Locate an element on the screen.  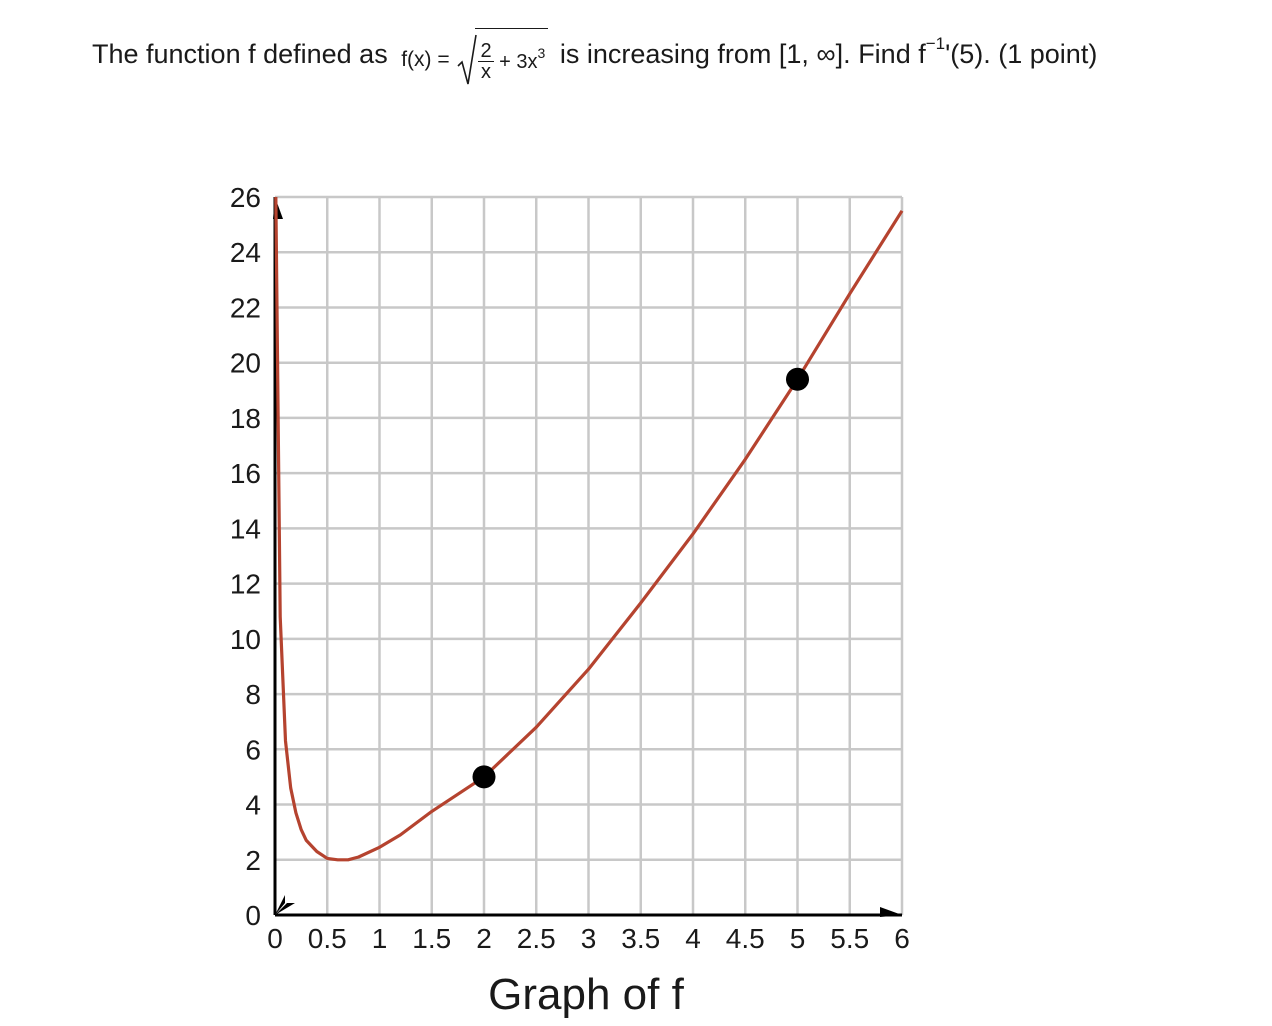
y-axis-arrow-bottom is located at coordinates (280, 905).